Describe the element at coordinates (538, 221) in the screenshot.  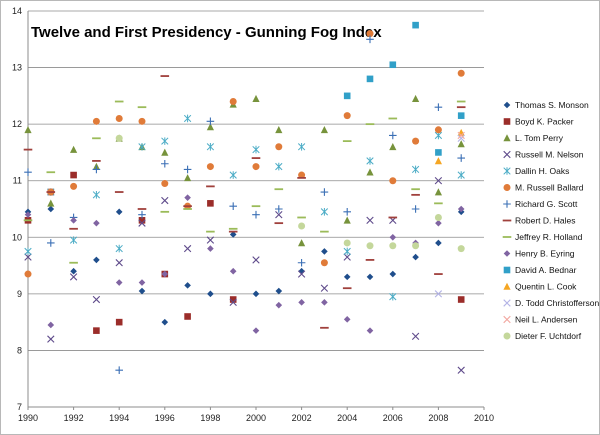
I see `legend-item: Robert D. Hales` at that location.